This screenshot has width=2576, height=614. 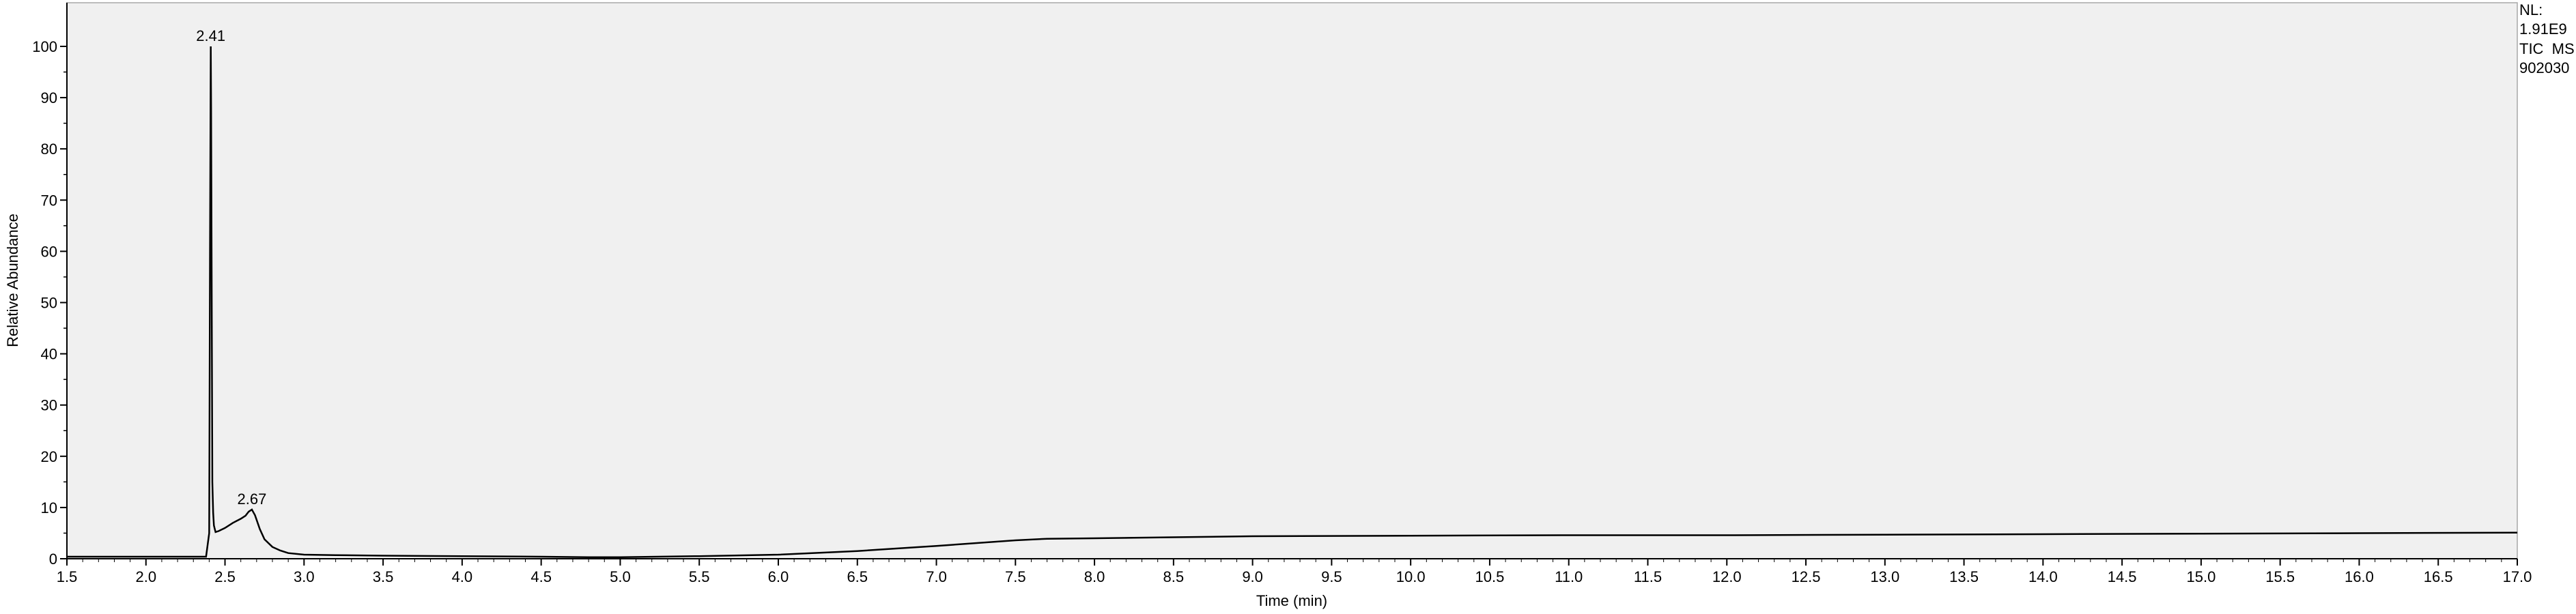 What do you see at coordinates (1806, 576) in the screenshot?
I see `x-tick-label: 12.5` at bounding box center [1806, 576].